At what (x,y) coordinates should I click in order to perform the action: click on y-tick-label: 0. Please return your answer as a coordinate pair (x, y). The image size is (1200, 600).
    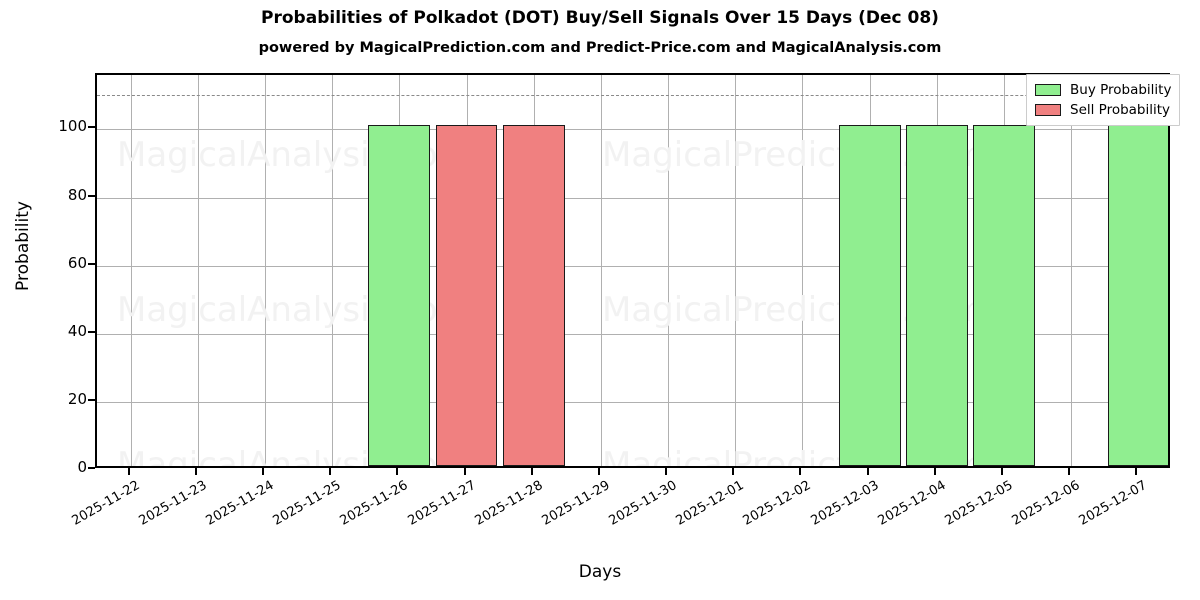
    Looking at the image, I should click on (82, 467).